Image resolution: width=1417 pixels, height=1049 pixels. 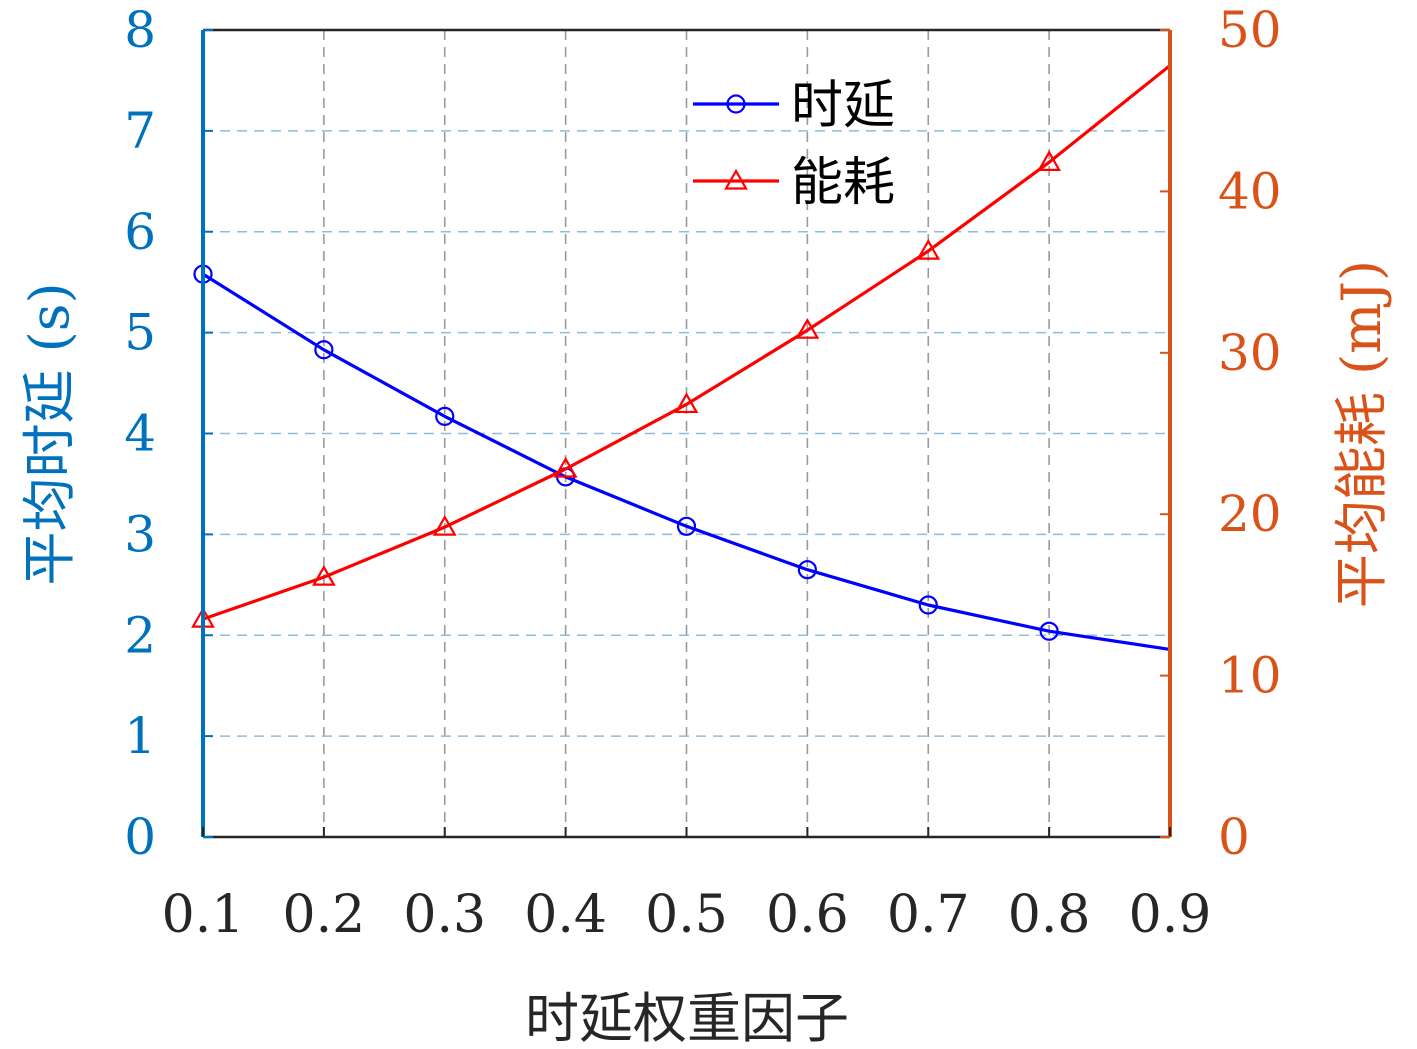 What do you see at coordinates (140, 333) in the screenshot?
I see `y-left-tick-label: 5` at bounding box center [140, 333].